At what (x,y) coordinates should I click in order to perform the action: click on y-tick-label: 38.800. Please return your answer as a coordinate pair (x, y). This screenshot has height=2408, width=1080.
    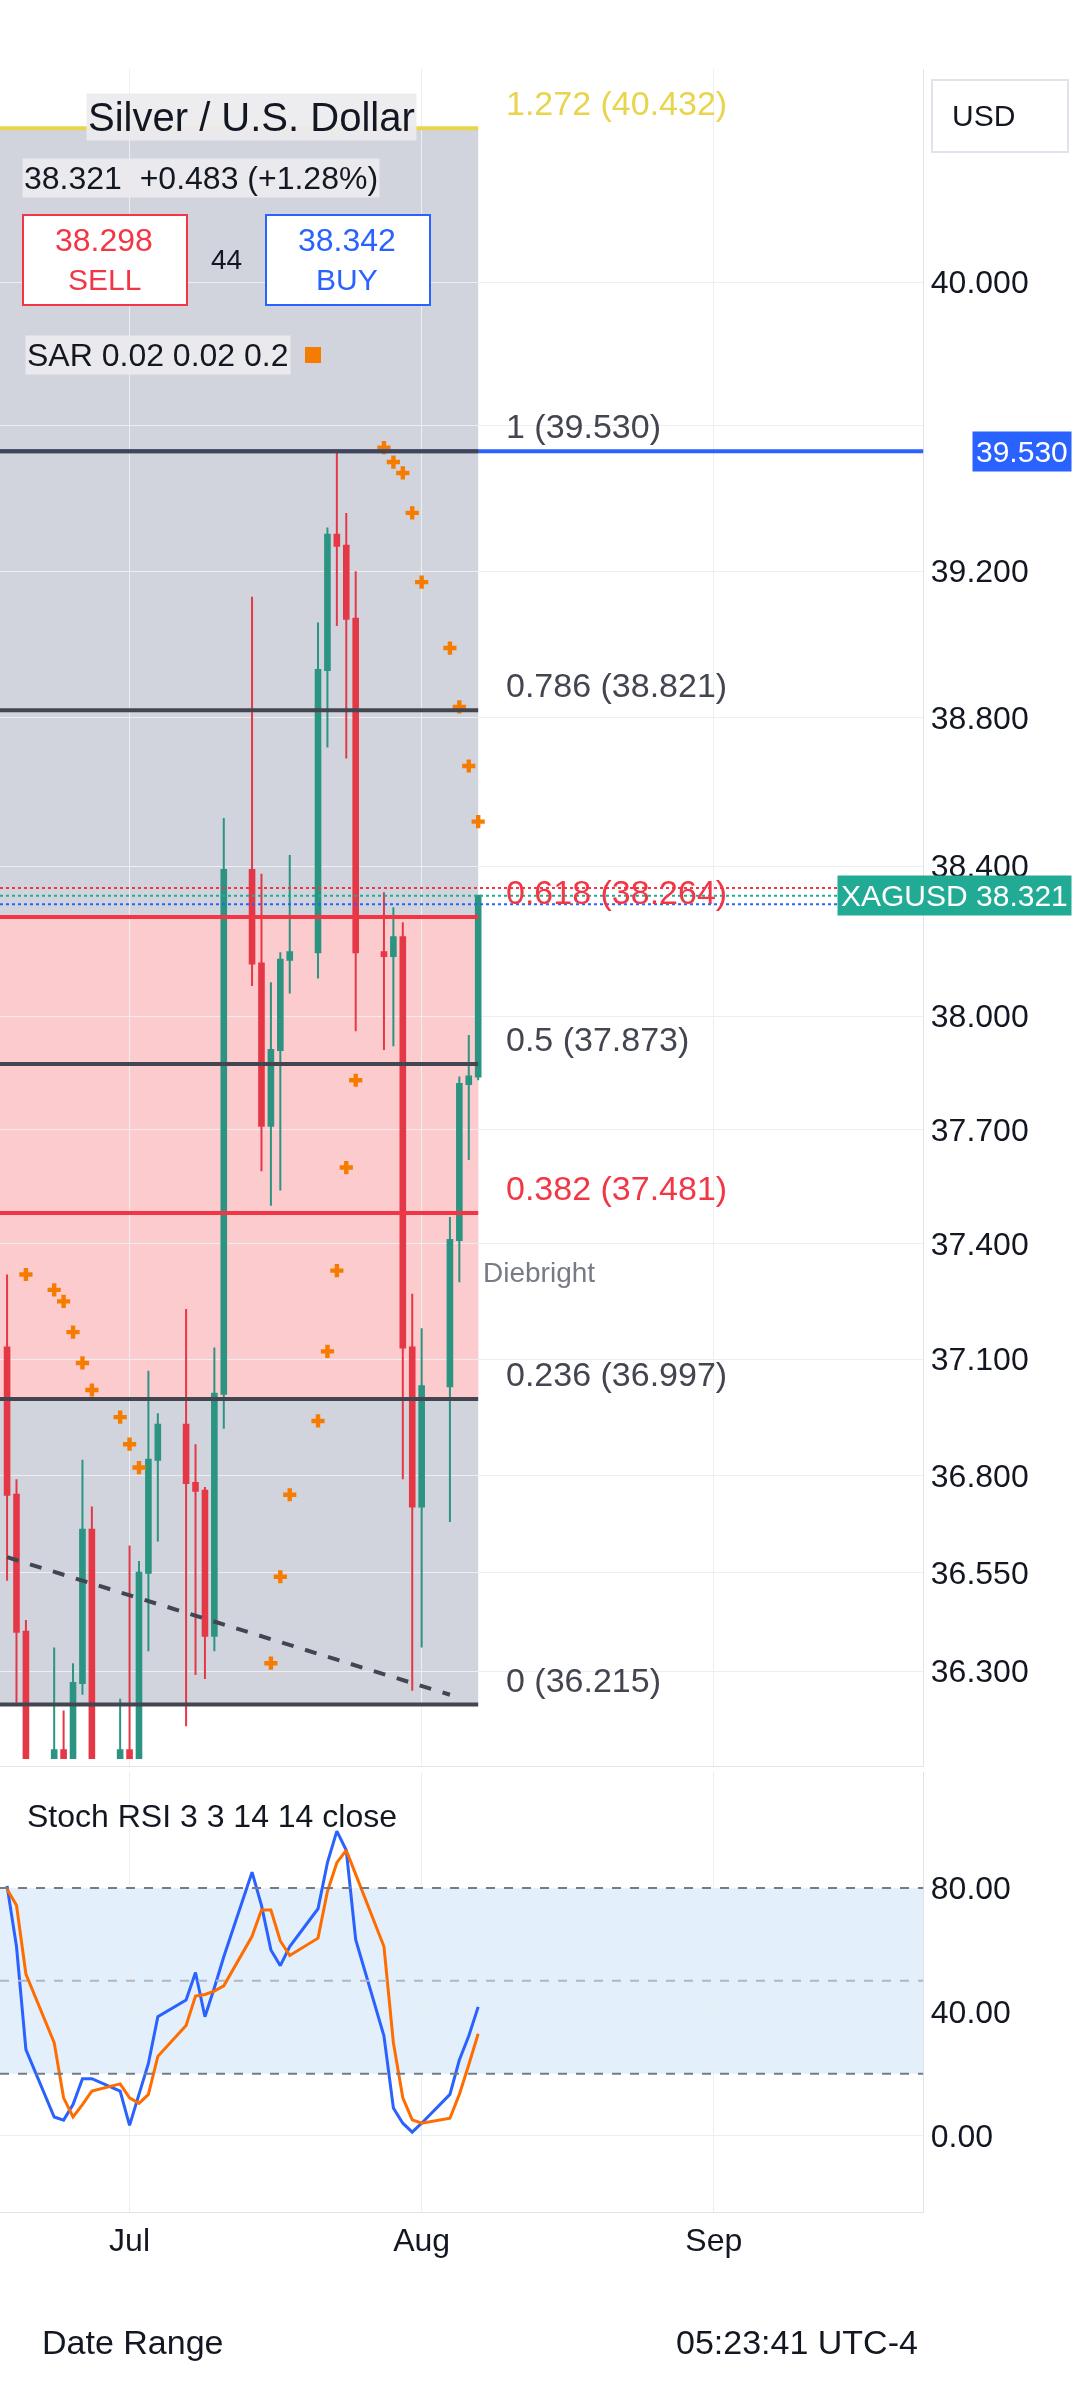
    Looking at the image, I should click on (979, 718).